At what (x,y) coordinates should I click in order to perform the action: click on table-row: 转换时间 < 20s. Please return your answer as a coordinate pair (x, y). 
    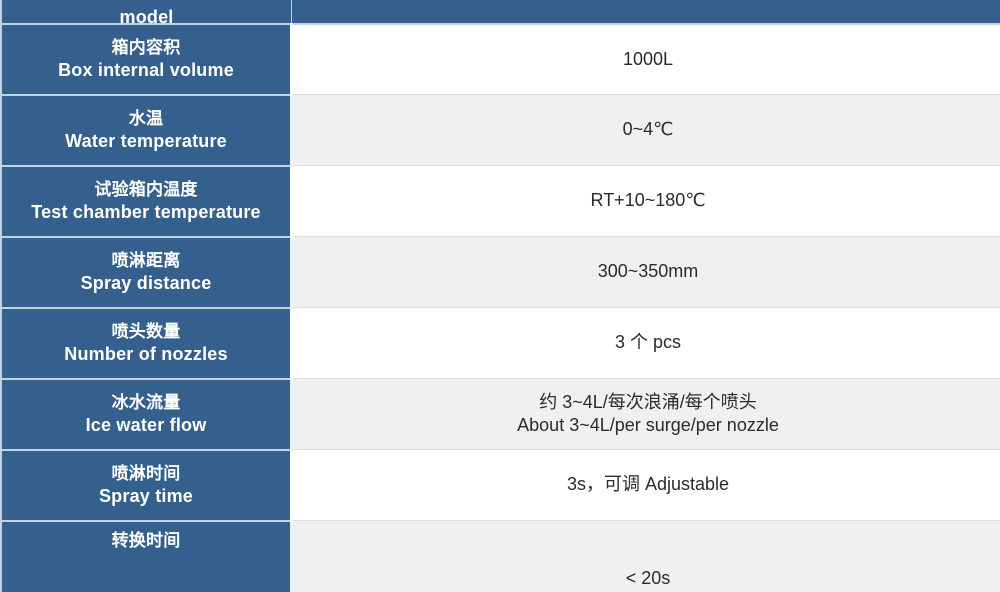
    Looking at the image, I should click on (500, 556).